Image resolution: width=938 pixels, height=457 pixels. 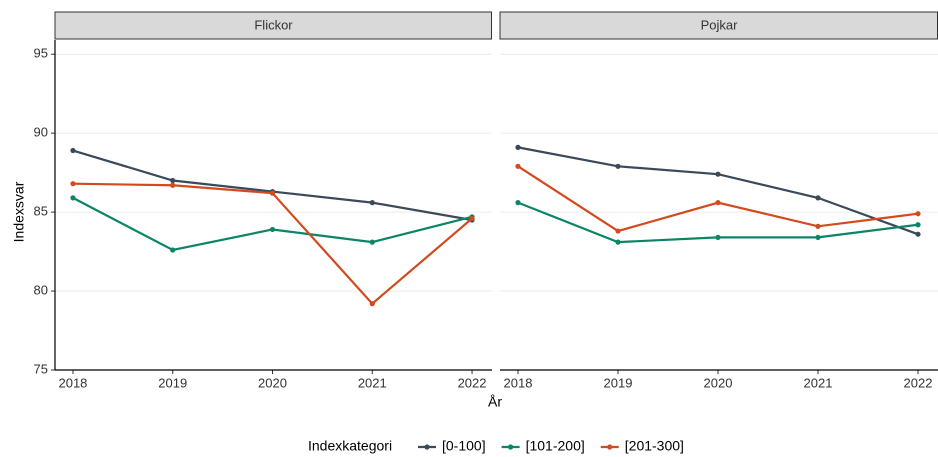 I want to click on facet-title: Flickor, so click(x=273, y=24).